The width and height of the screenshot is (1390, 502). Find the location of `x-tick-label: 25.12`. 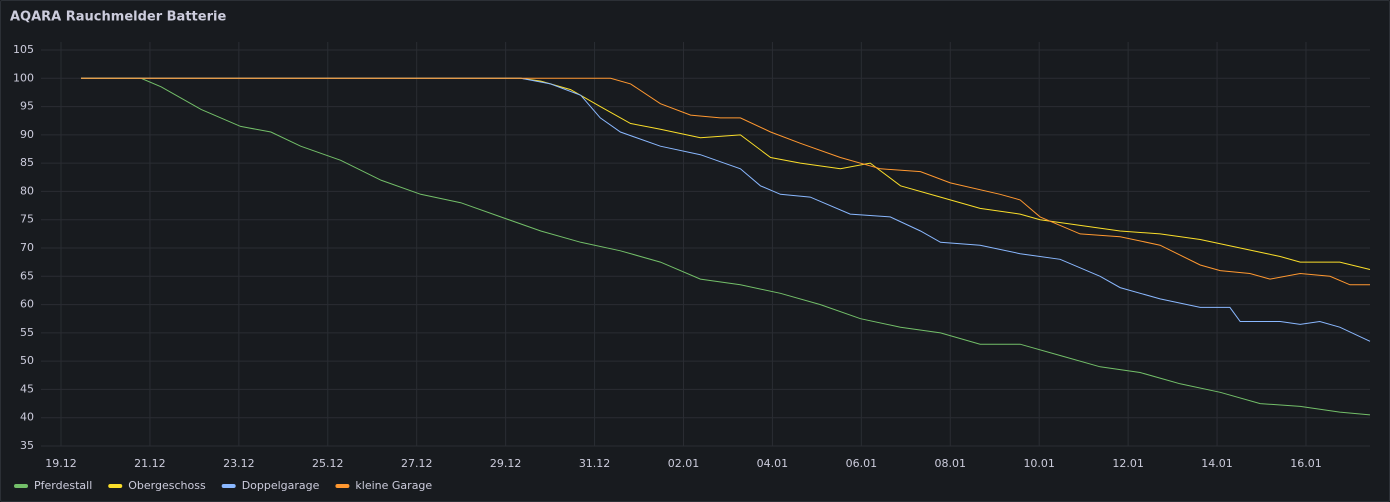

x-tick-label: 25.12 is located at coordinates (328, 463).